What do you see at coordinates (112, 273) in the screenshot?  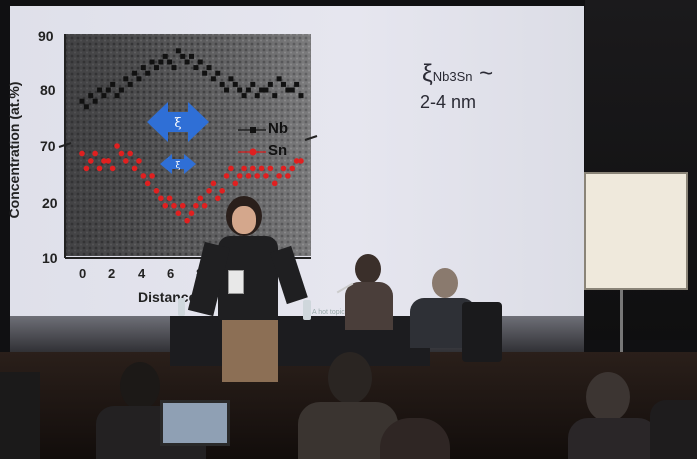 I see `x-tick-label: 2` at bounding box center [112, 273].